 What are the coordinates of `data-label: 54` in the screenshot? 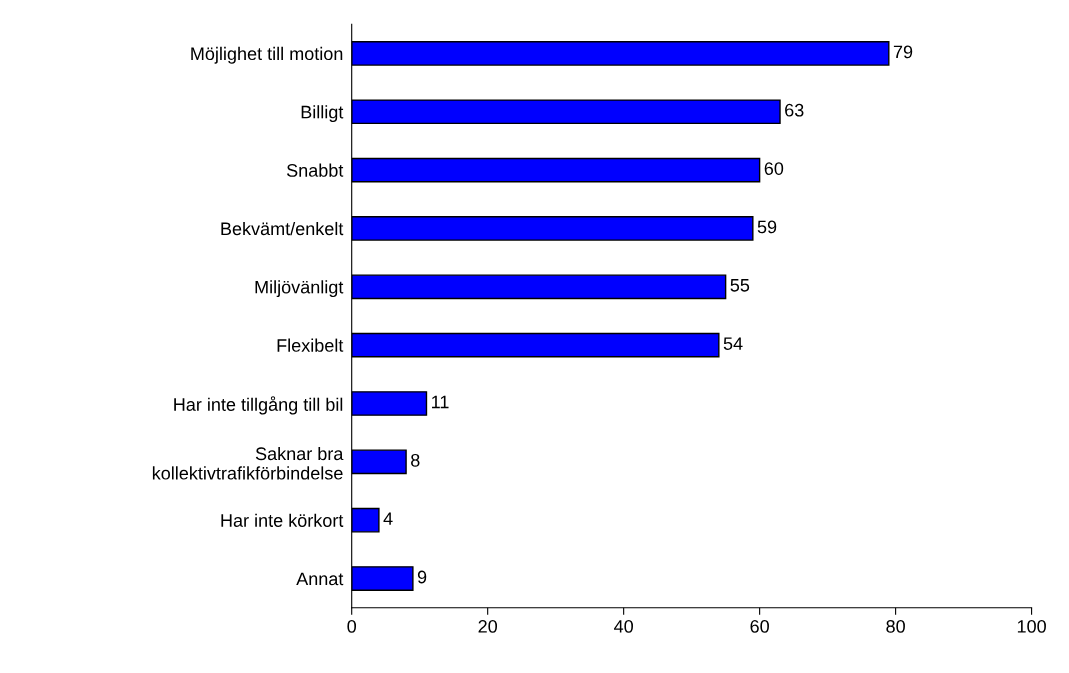 It's located at (733, 343).